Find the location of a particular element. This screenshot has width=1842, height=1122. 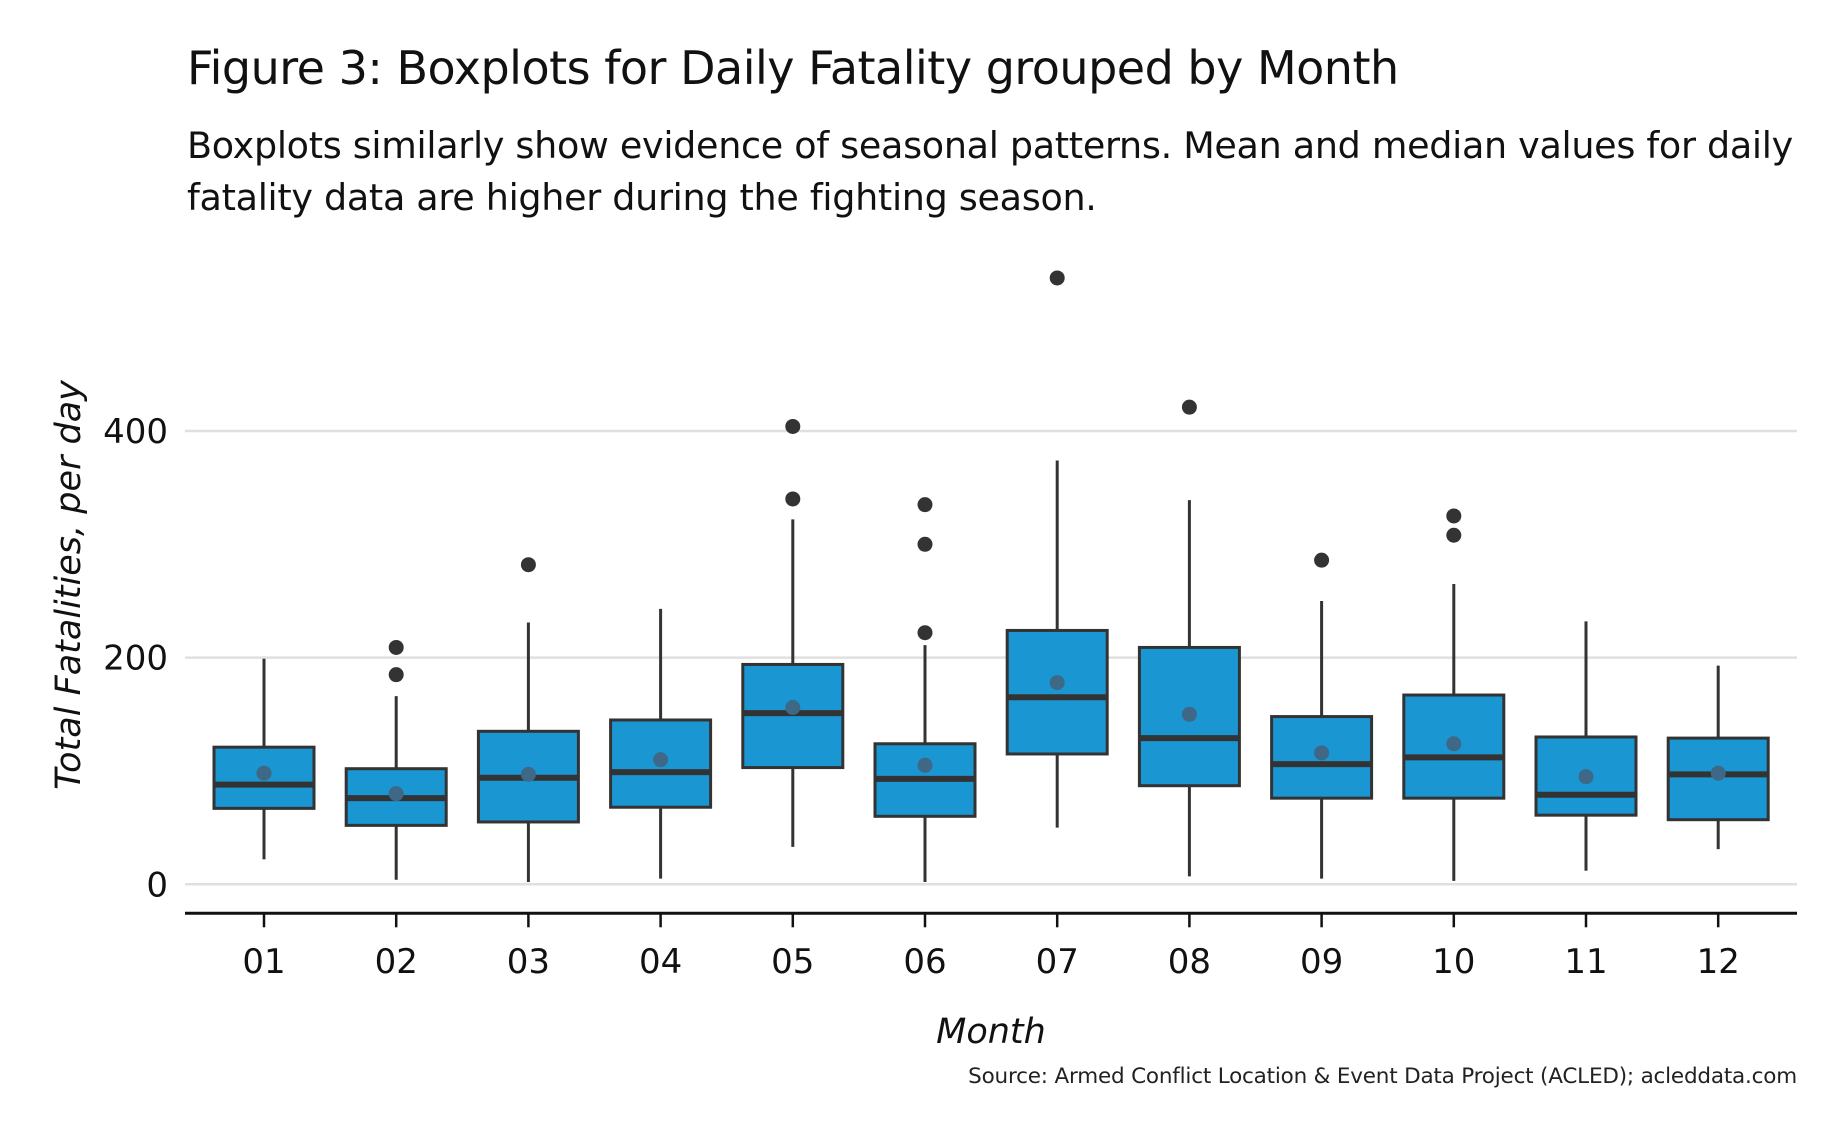

y-tick-label-0: 0 is located at coordinates (157, 885).